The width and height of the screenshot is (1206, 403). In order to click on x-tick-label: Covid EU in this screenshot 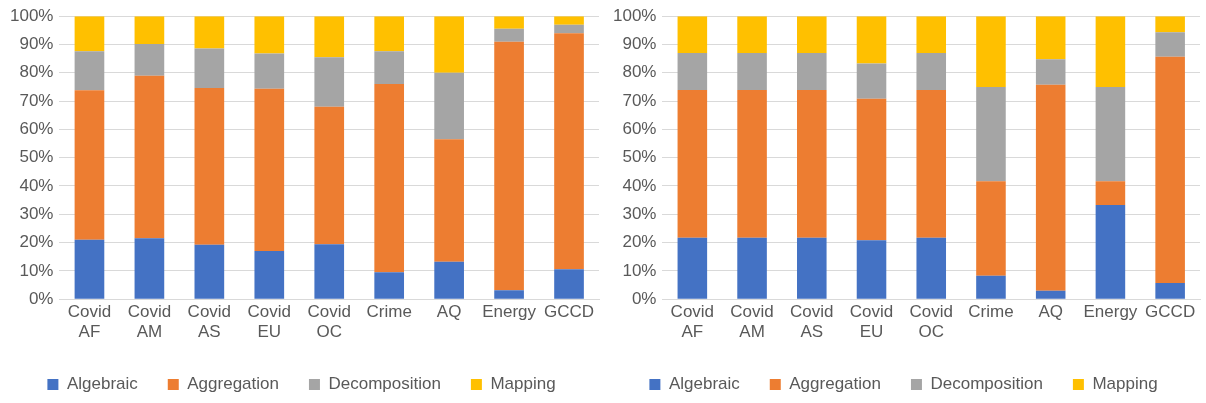, I will do `click(269, 322)`.